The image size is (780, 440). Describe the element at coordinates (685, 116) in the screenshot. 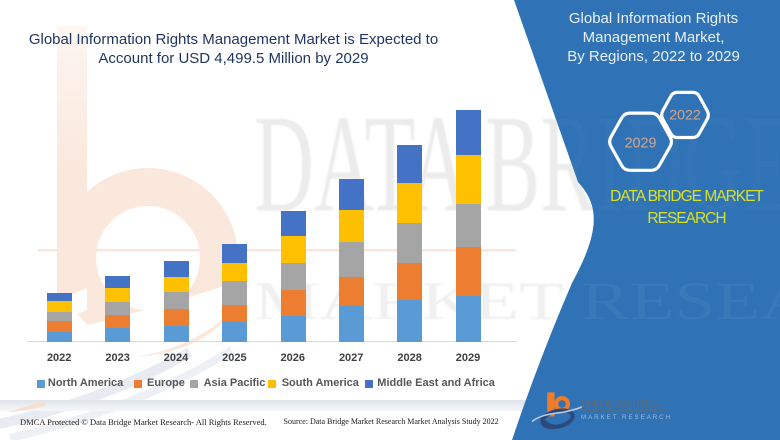

I see `svg-text: 2022` at that location.